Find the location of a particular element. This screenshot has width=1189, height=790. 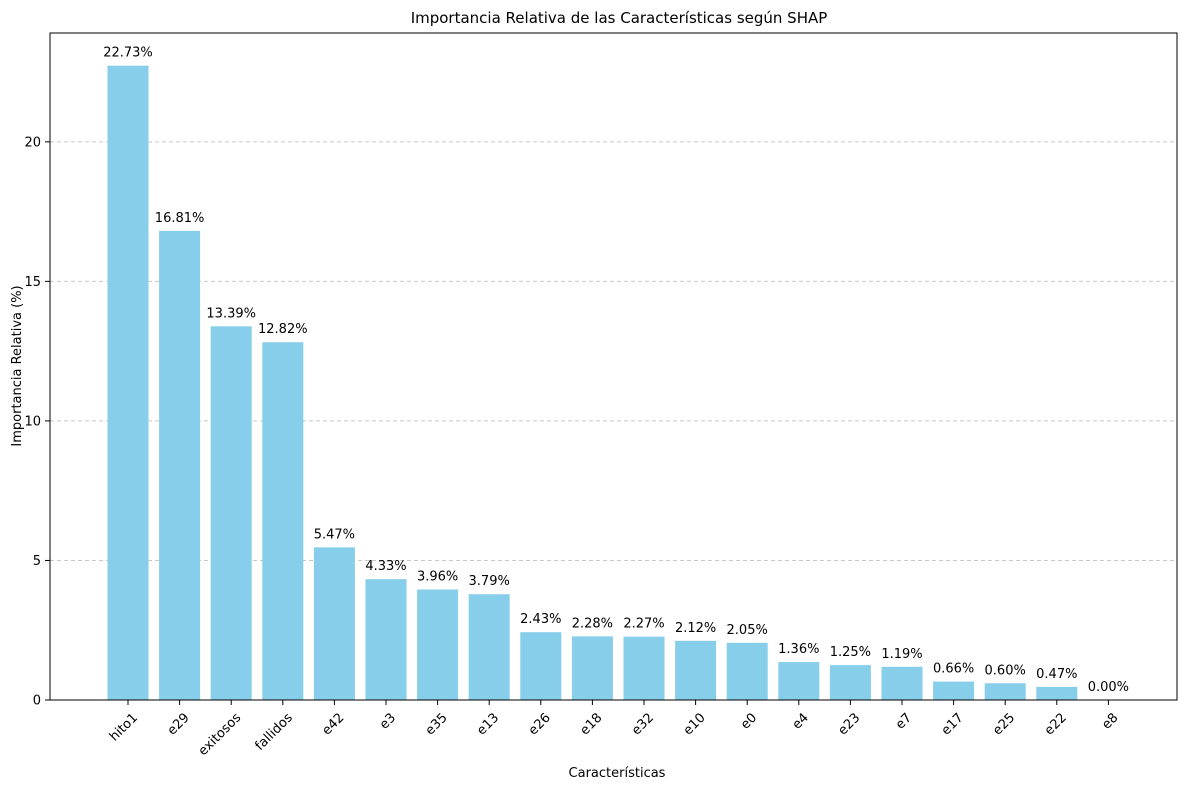

bar-exitosos is located at coordinates (231, 513).